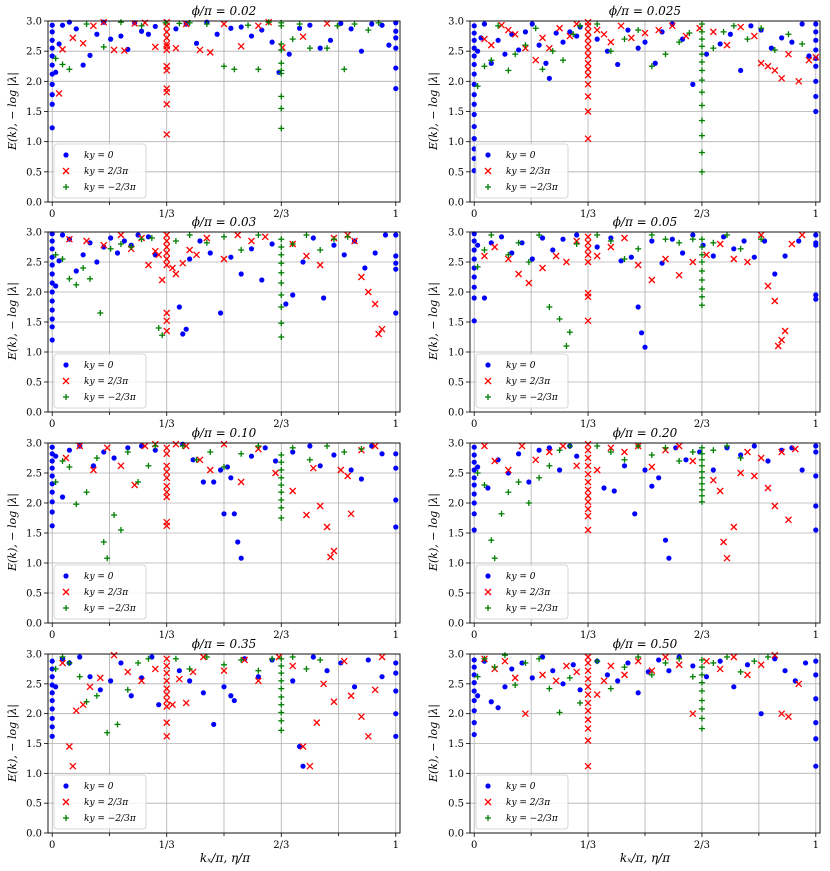 The width and height of the screenshot is (830, 871). I want to click on y-tick-label: 0.5, so click(34, 594).